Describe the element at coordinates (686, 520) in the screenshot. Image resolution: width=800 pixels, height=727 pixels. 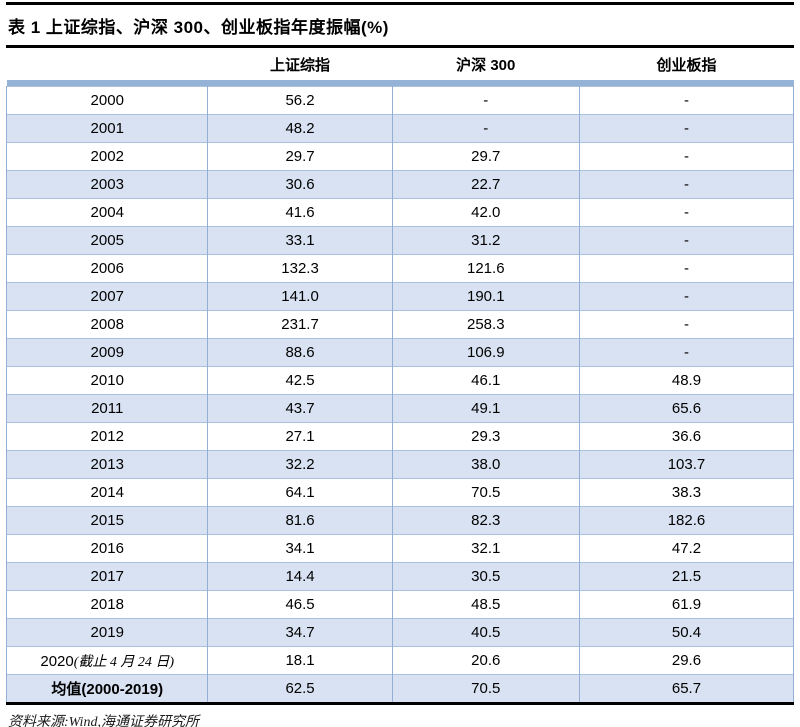
I see `value-cell: 182.6` at that location.